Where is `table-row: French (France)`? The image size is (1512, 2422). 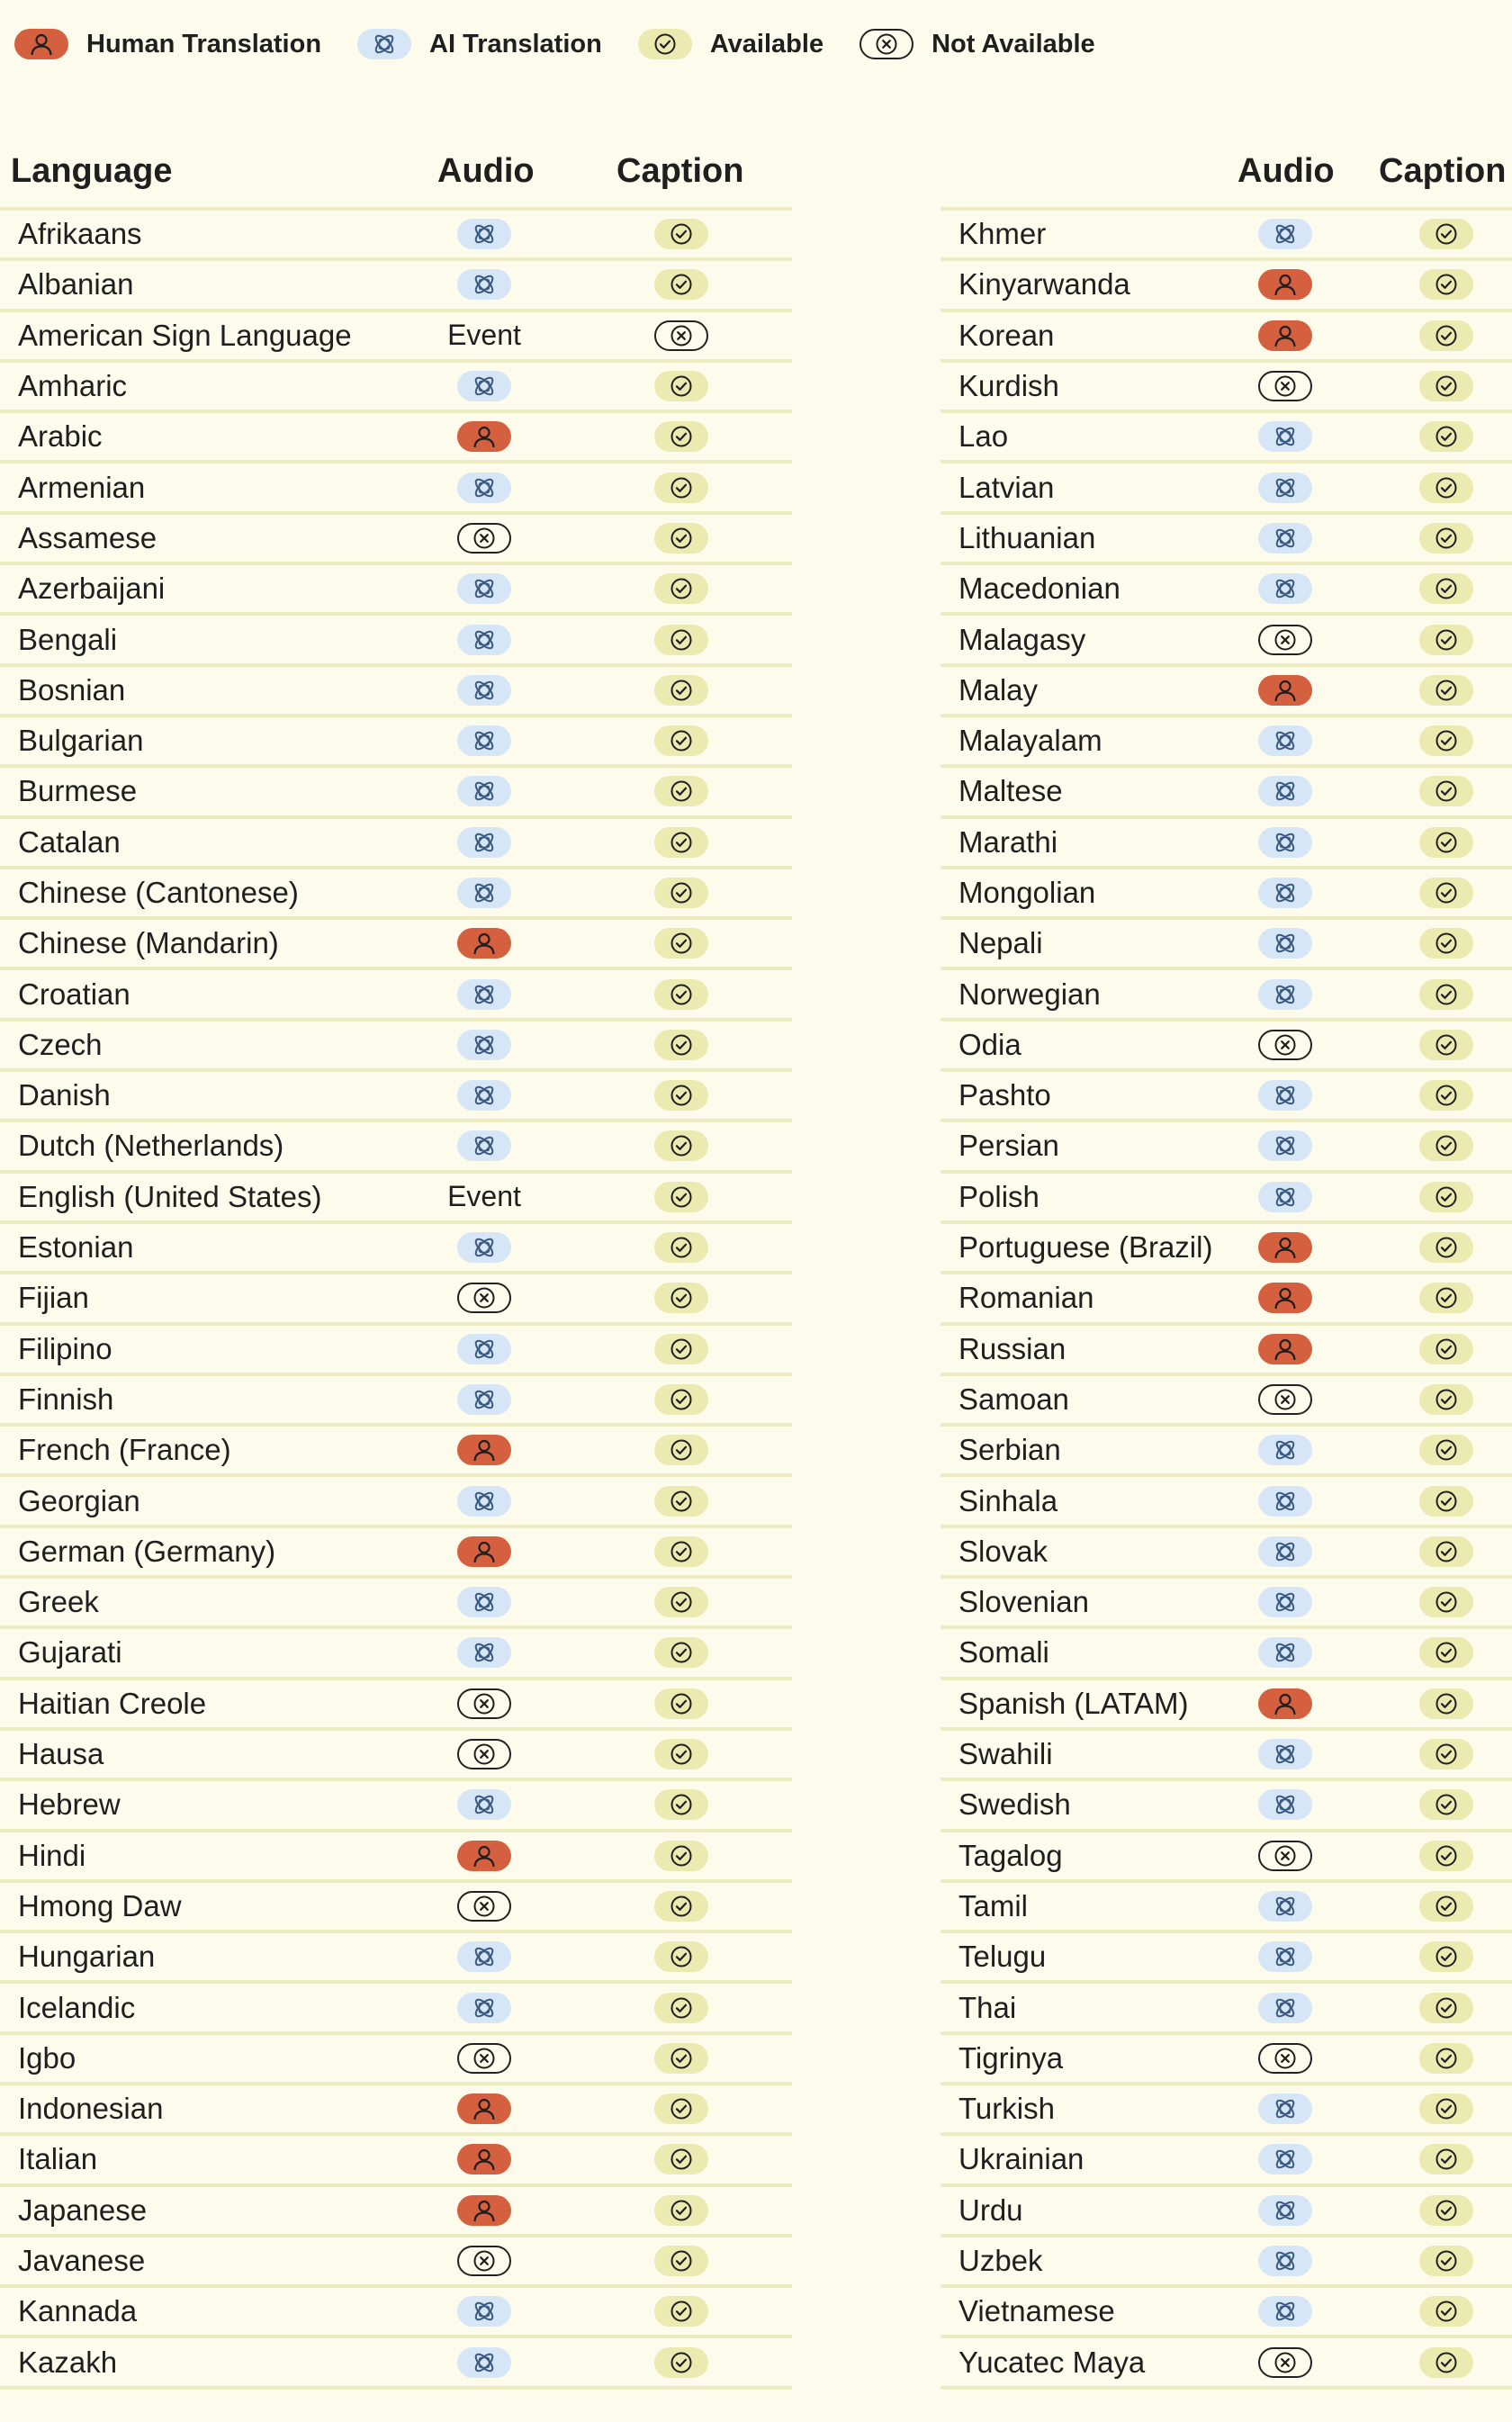
table-row: French (France) is located at coordinates (396, 1452).